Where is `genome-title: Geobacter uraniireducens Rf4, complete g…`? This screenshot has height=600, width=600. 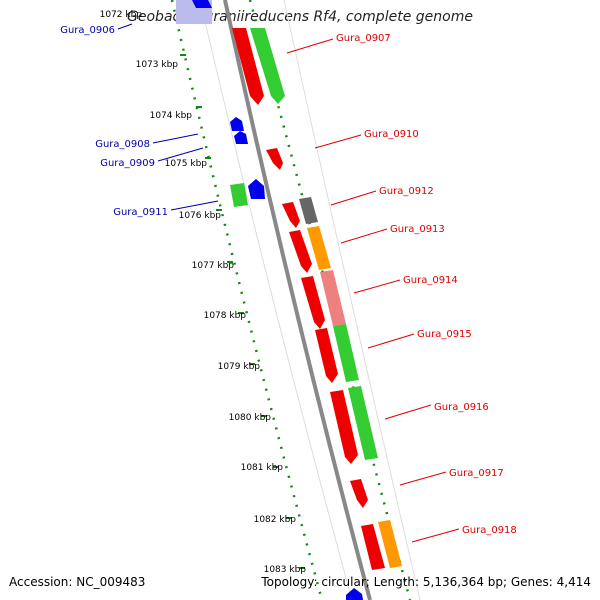 genome-title: Geobacter uraniireducens Rf4, complete g… is located at coordinates (300, 17).